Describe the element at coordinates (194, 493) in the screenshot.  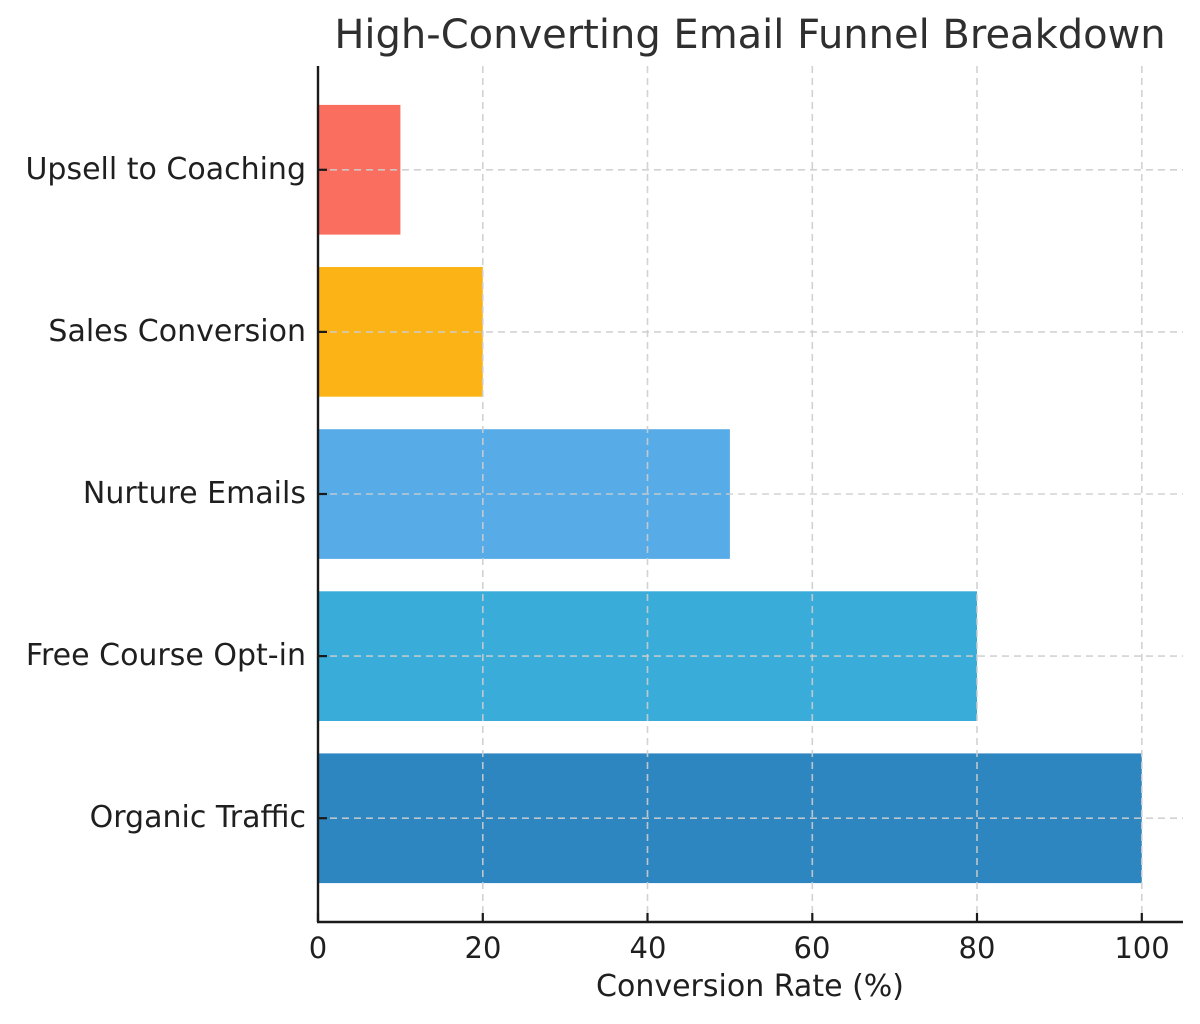
I see `y-tick-label: Nurture Emails` at that location.